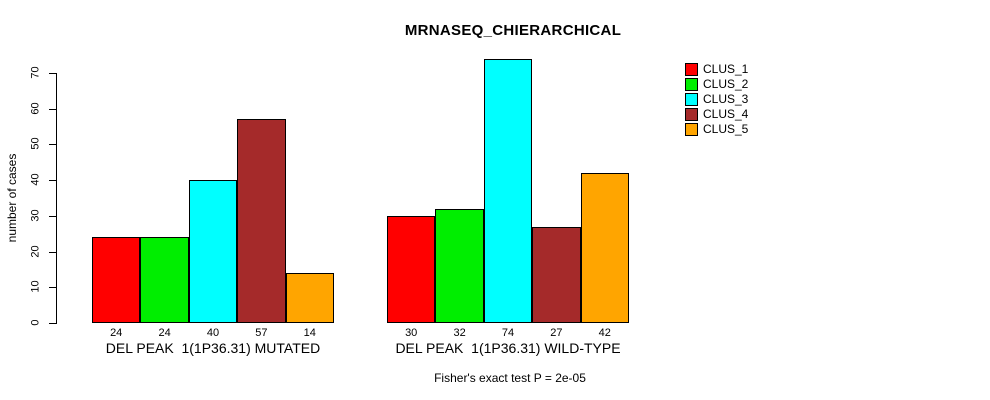 The height and width of the screenshot is (400, 990). What do you see at coordinates (309, 333) in the screenshot?
I see `bar-value-label: 14` at bounding box center [309, 333].